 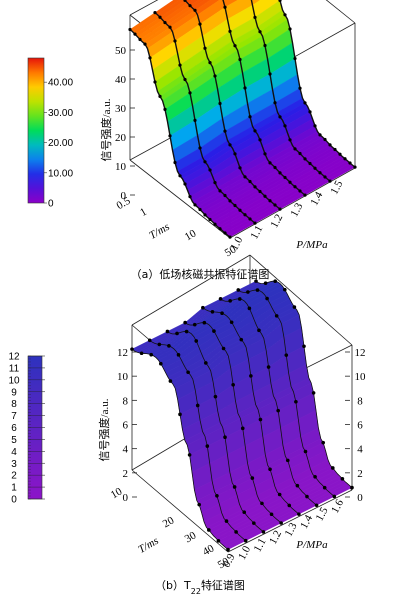 What do you see at coordinates (126, 426) in the screenshot?
I see `z-tick-label: 6` at bounding box center [126, 426].